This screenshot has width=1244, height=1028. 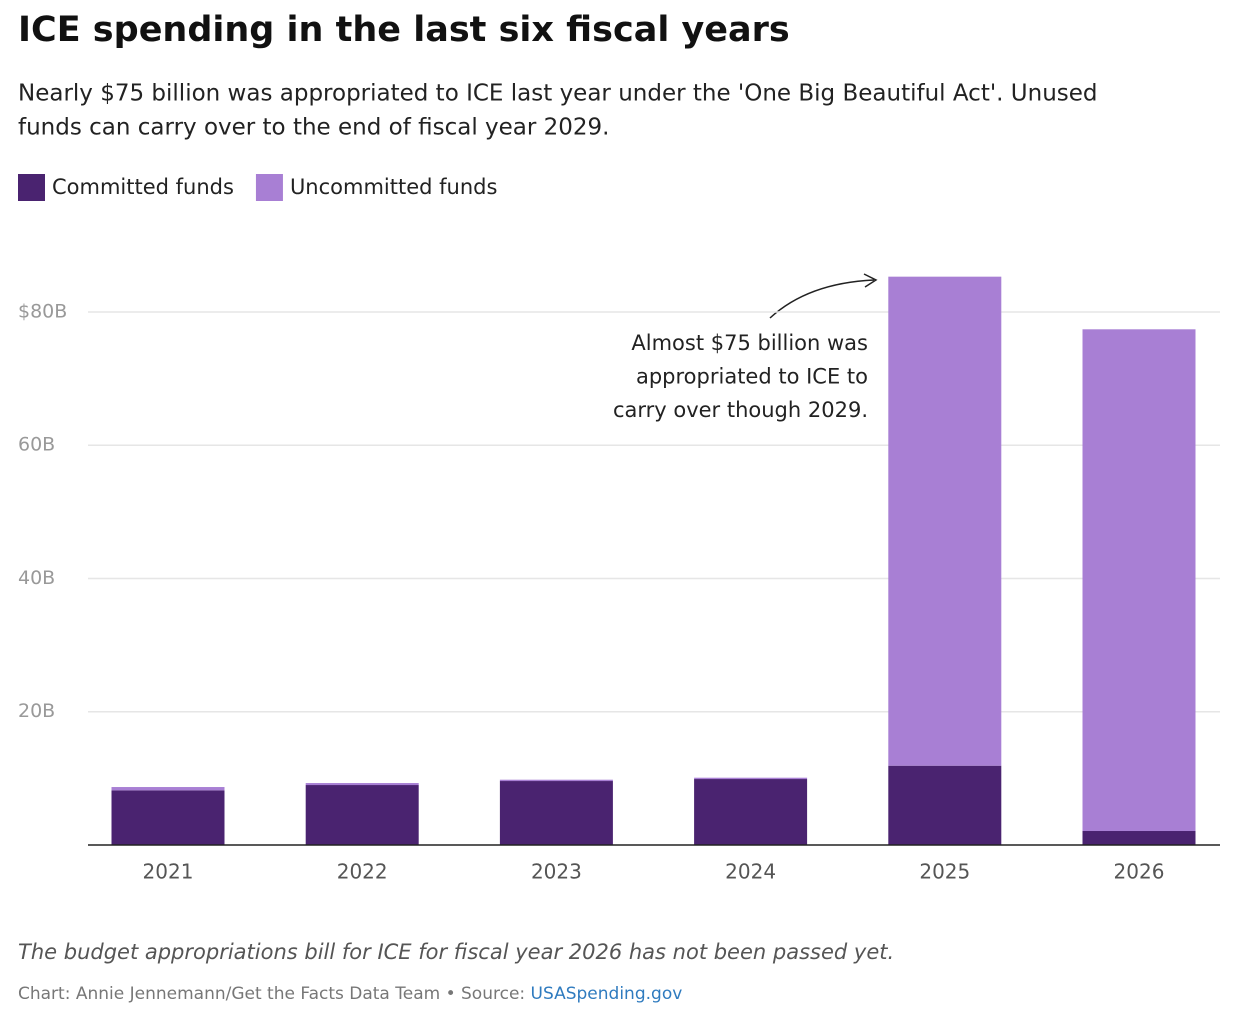 I want to click on y-tick-label: 20B, so click(x=36, y=711).